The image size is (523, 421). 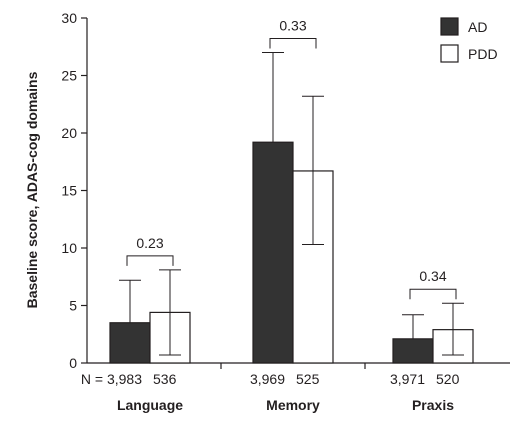 What do you see at coordinates (150, 405) in the screenshot?
I see `category-label: Language` at bounding box center [150, 405].